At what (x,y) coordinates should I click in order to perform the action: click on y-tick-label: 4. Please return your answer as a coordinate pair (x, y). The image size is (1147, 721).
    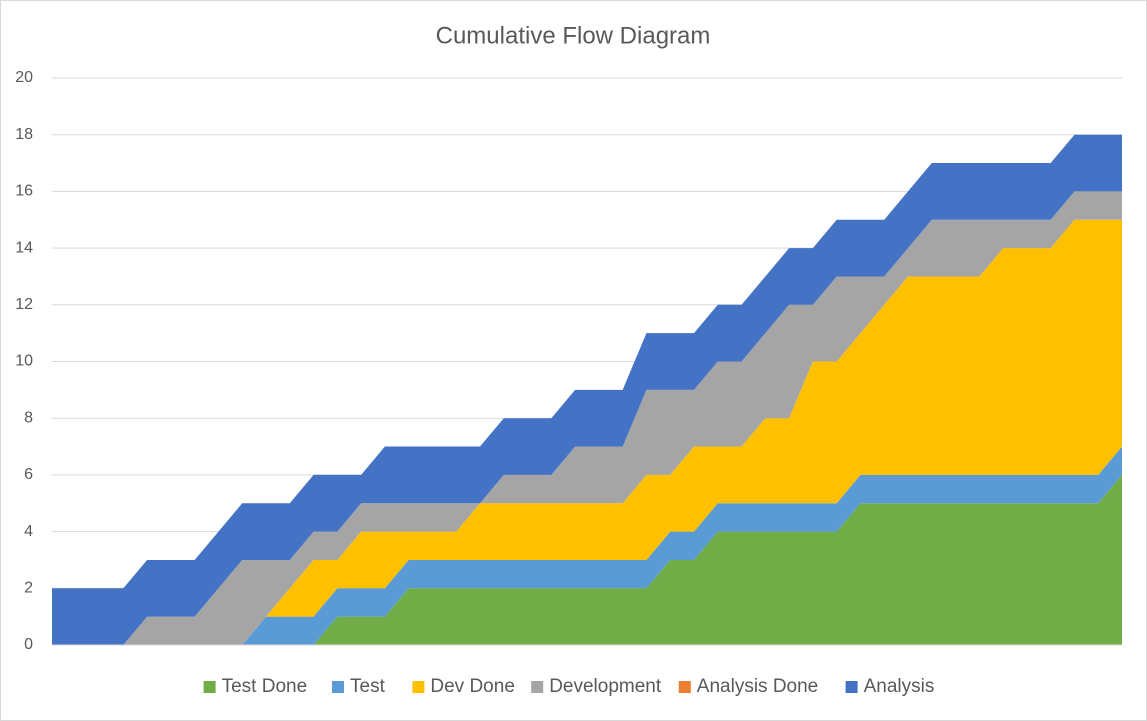
    Looking at the image, I should click on (28, 531).